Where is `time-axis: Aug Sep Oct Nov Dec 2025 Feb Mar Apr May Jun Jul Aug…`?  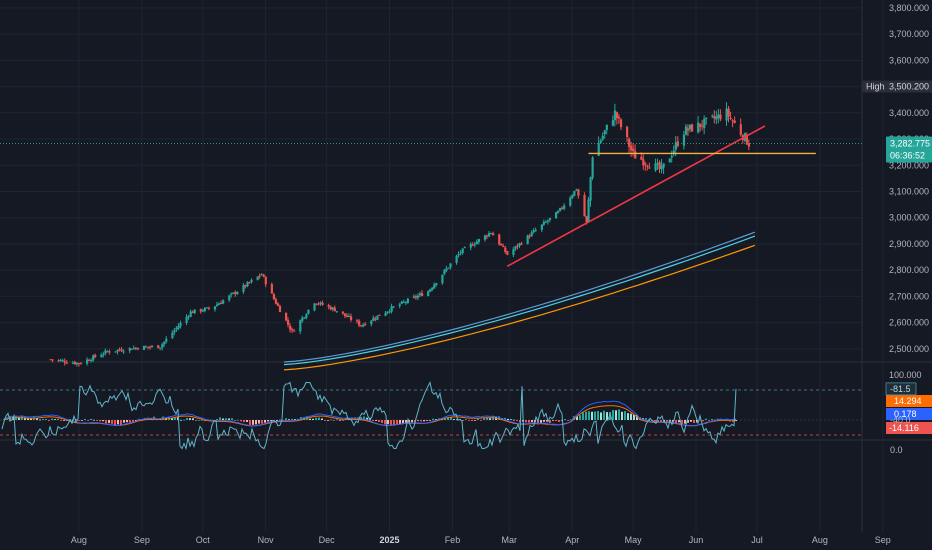 time-axis: Aug Sep Oct Nov Dec 2025 Feb Mar Apr May Jun Jul Aug… is located at coordinates (481, 540).